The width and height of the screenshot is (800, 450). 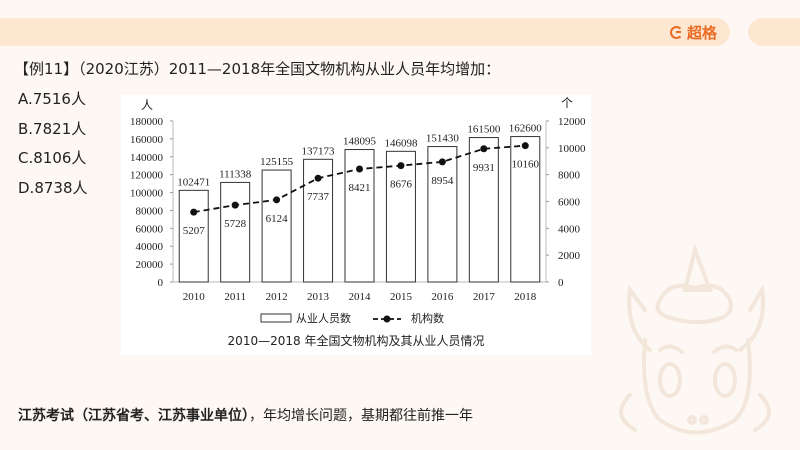 I want to click on svg-text: 2014, so click(x=360, y=297).